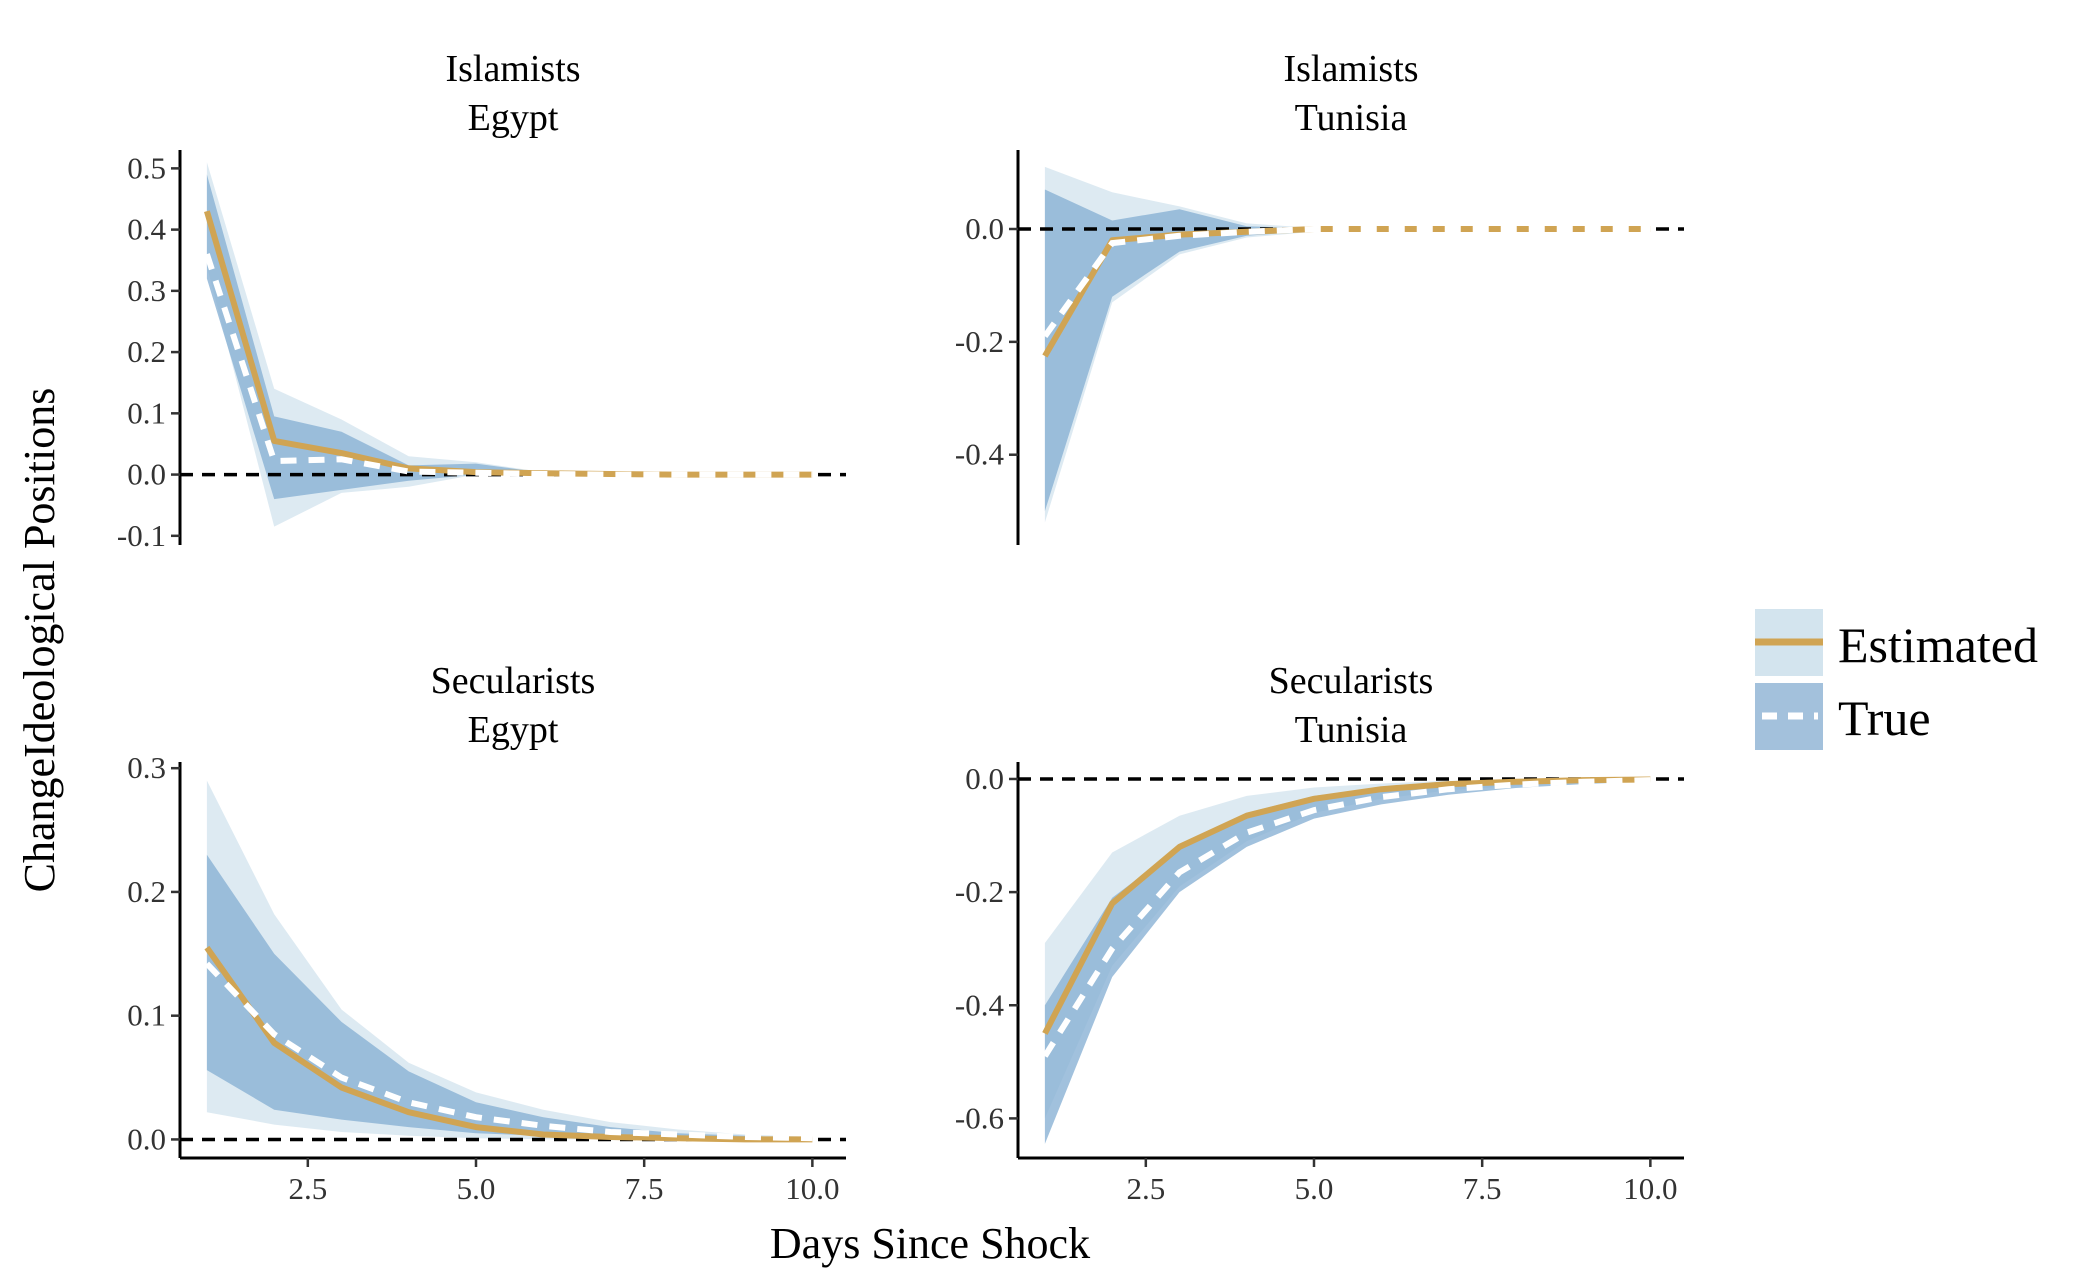 This screenshot has height=1288, width=2084. Describe the element at coordinates (146, 229) in the screenshot. I see `y-tick-label: 0.4` at that location.